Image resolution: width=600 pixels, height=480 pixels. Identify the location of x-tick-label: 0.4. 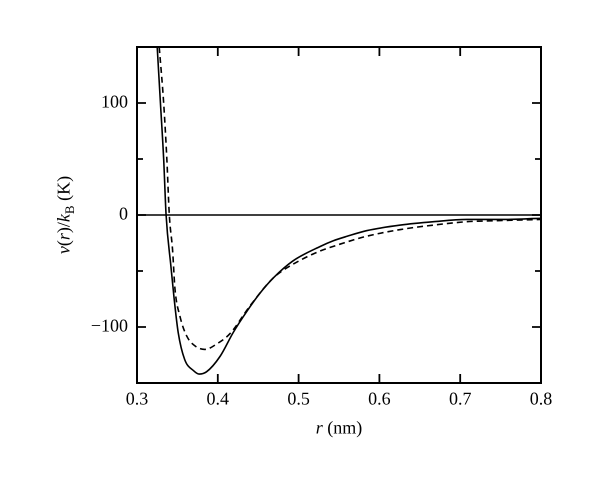
(218, 398).